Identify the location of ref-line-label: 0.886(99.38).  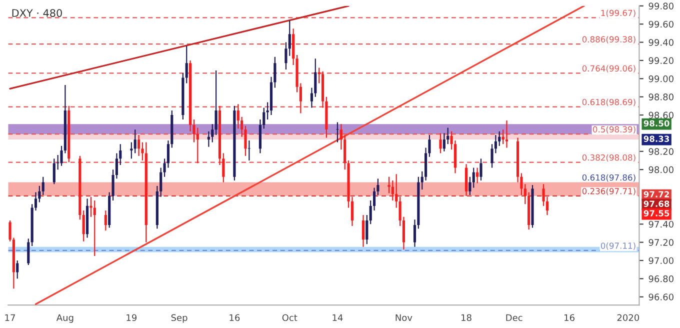
(609, 40).